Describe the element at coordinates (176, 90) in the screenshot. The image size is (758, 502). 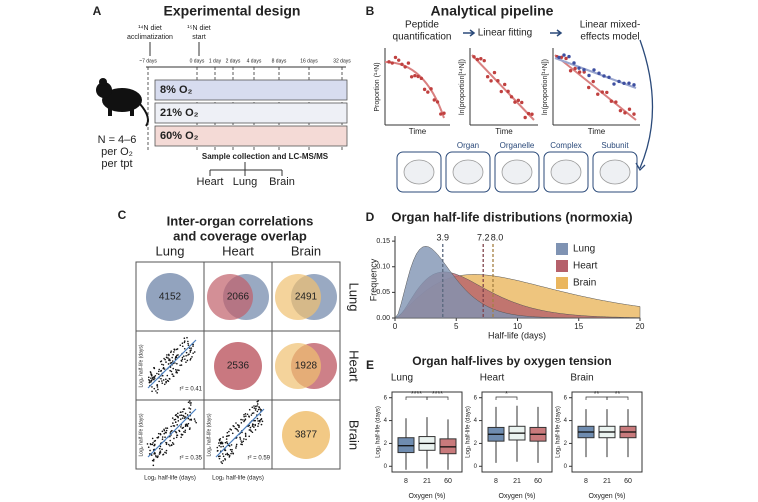
I see `condition-label: 8% O₂` at that location.